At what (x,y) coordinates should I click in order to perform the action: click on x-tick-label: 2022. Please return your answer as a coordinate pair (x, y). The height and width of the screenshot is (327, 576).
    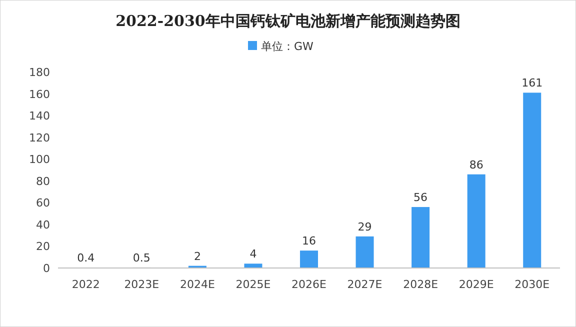
    Looking at the image, I should click on (86, 284).